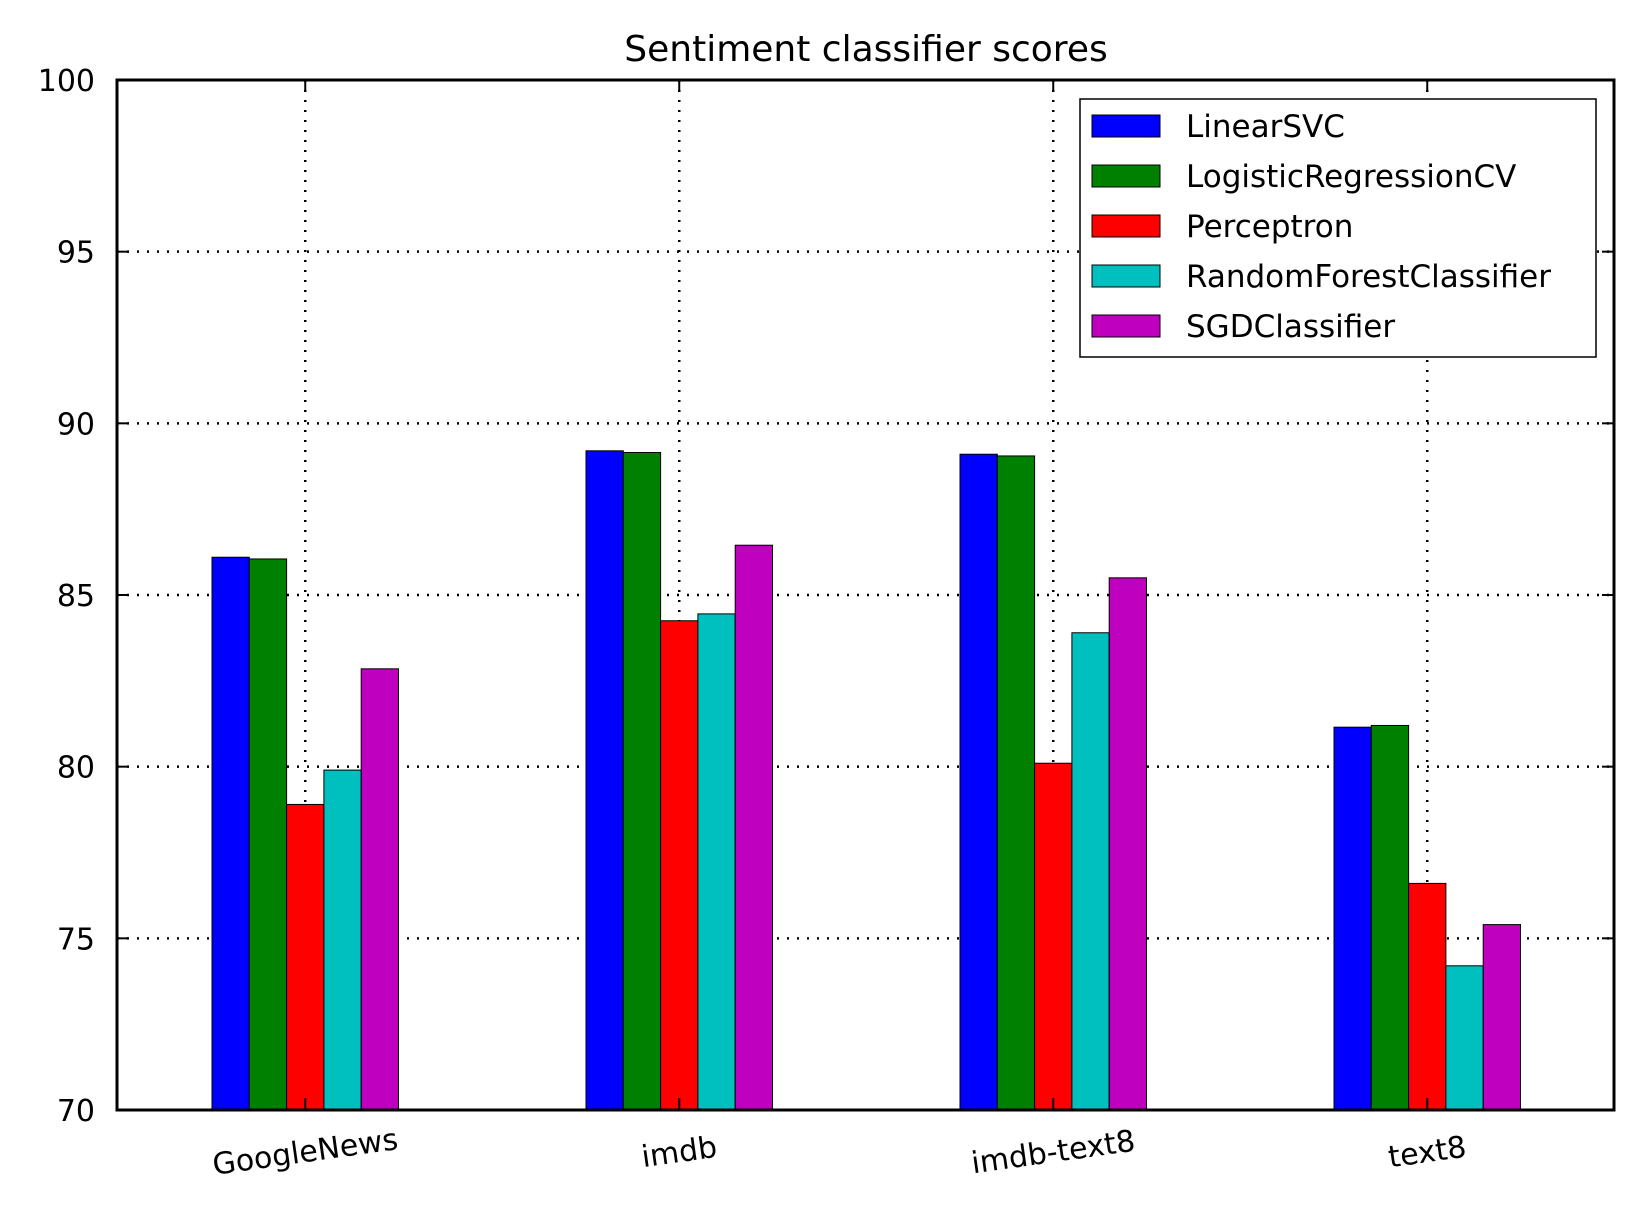  I want to click on y-tick-label: 75, so click(76, 939).